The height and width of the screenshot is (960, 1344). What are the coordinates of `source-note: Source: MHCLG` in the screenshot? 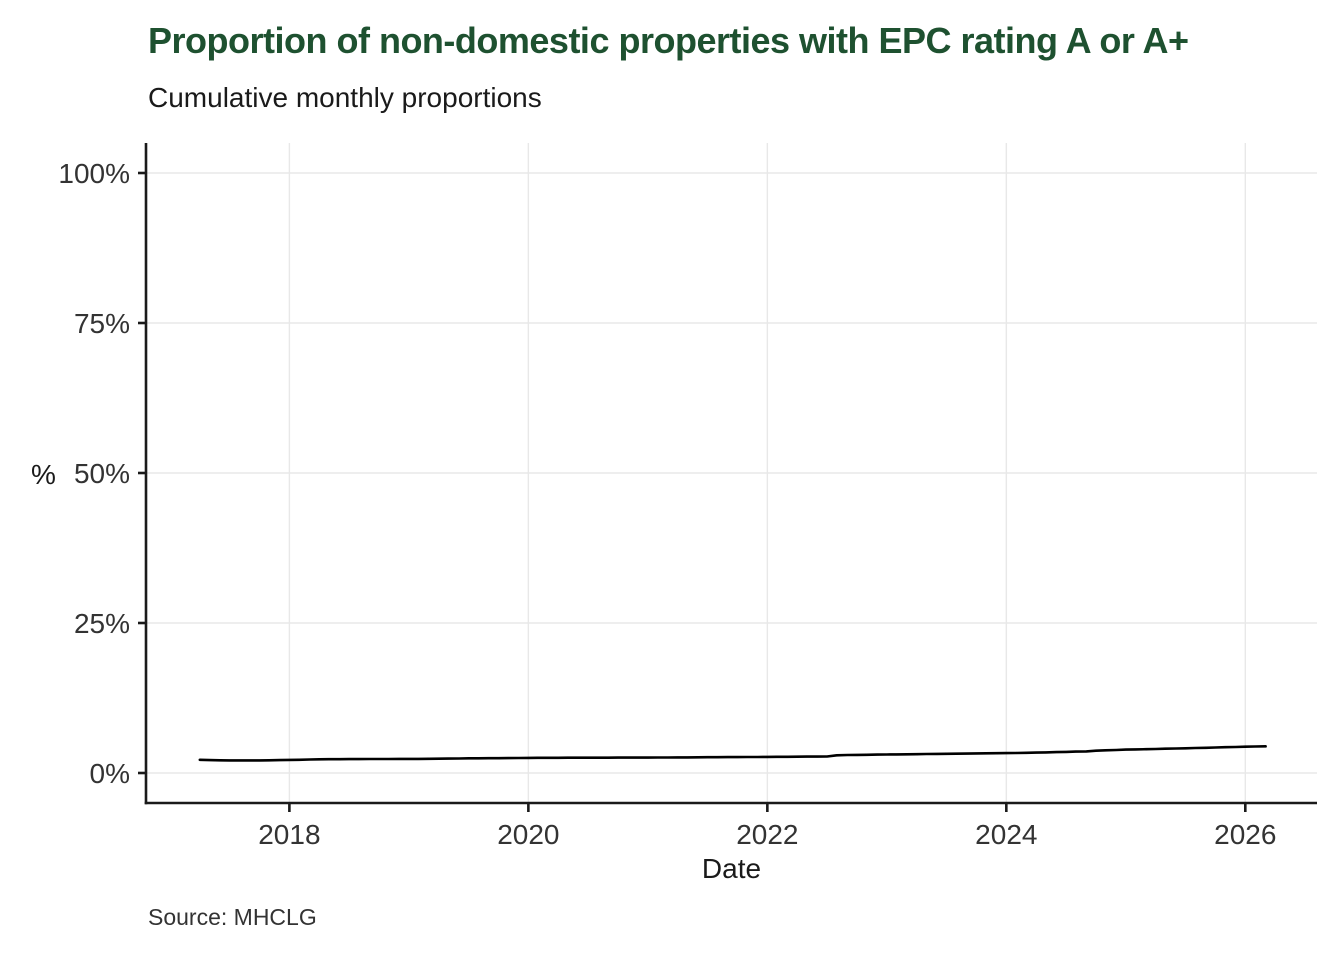 It's located at (232, 917).